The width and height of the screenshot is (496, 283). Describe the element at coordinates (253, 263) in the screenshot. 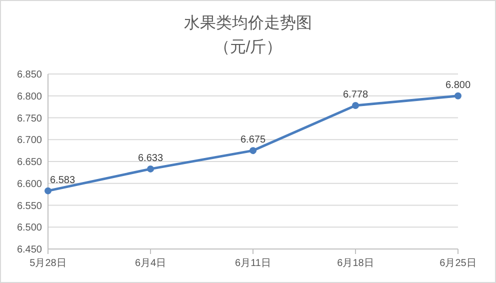

I see `x-tick-label: 6月11日` at that location.